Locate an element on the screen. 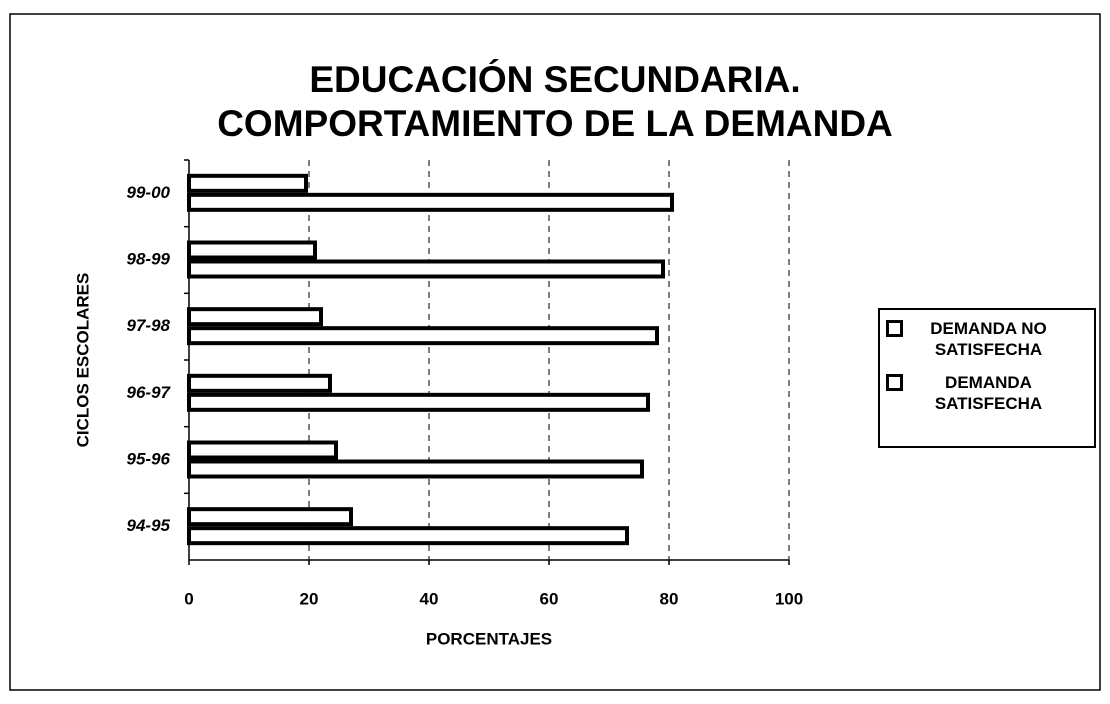  legend-item: DEMANDA SATISFECHA is located at coordinates (987, 393).